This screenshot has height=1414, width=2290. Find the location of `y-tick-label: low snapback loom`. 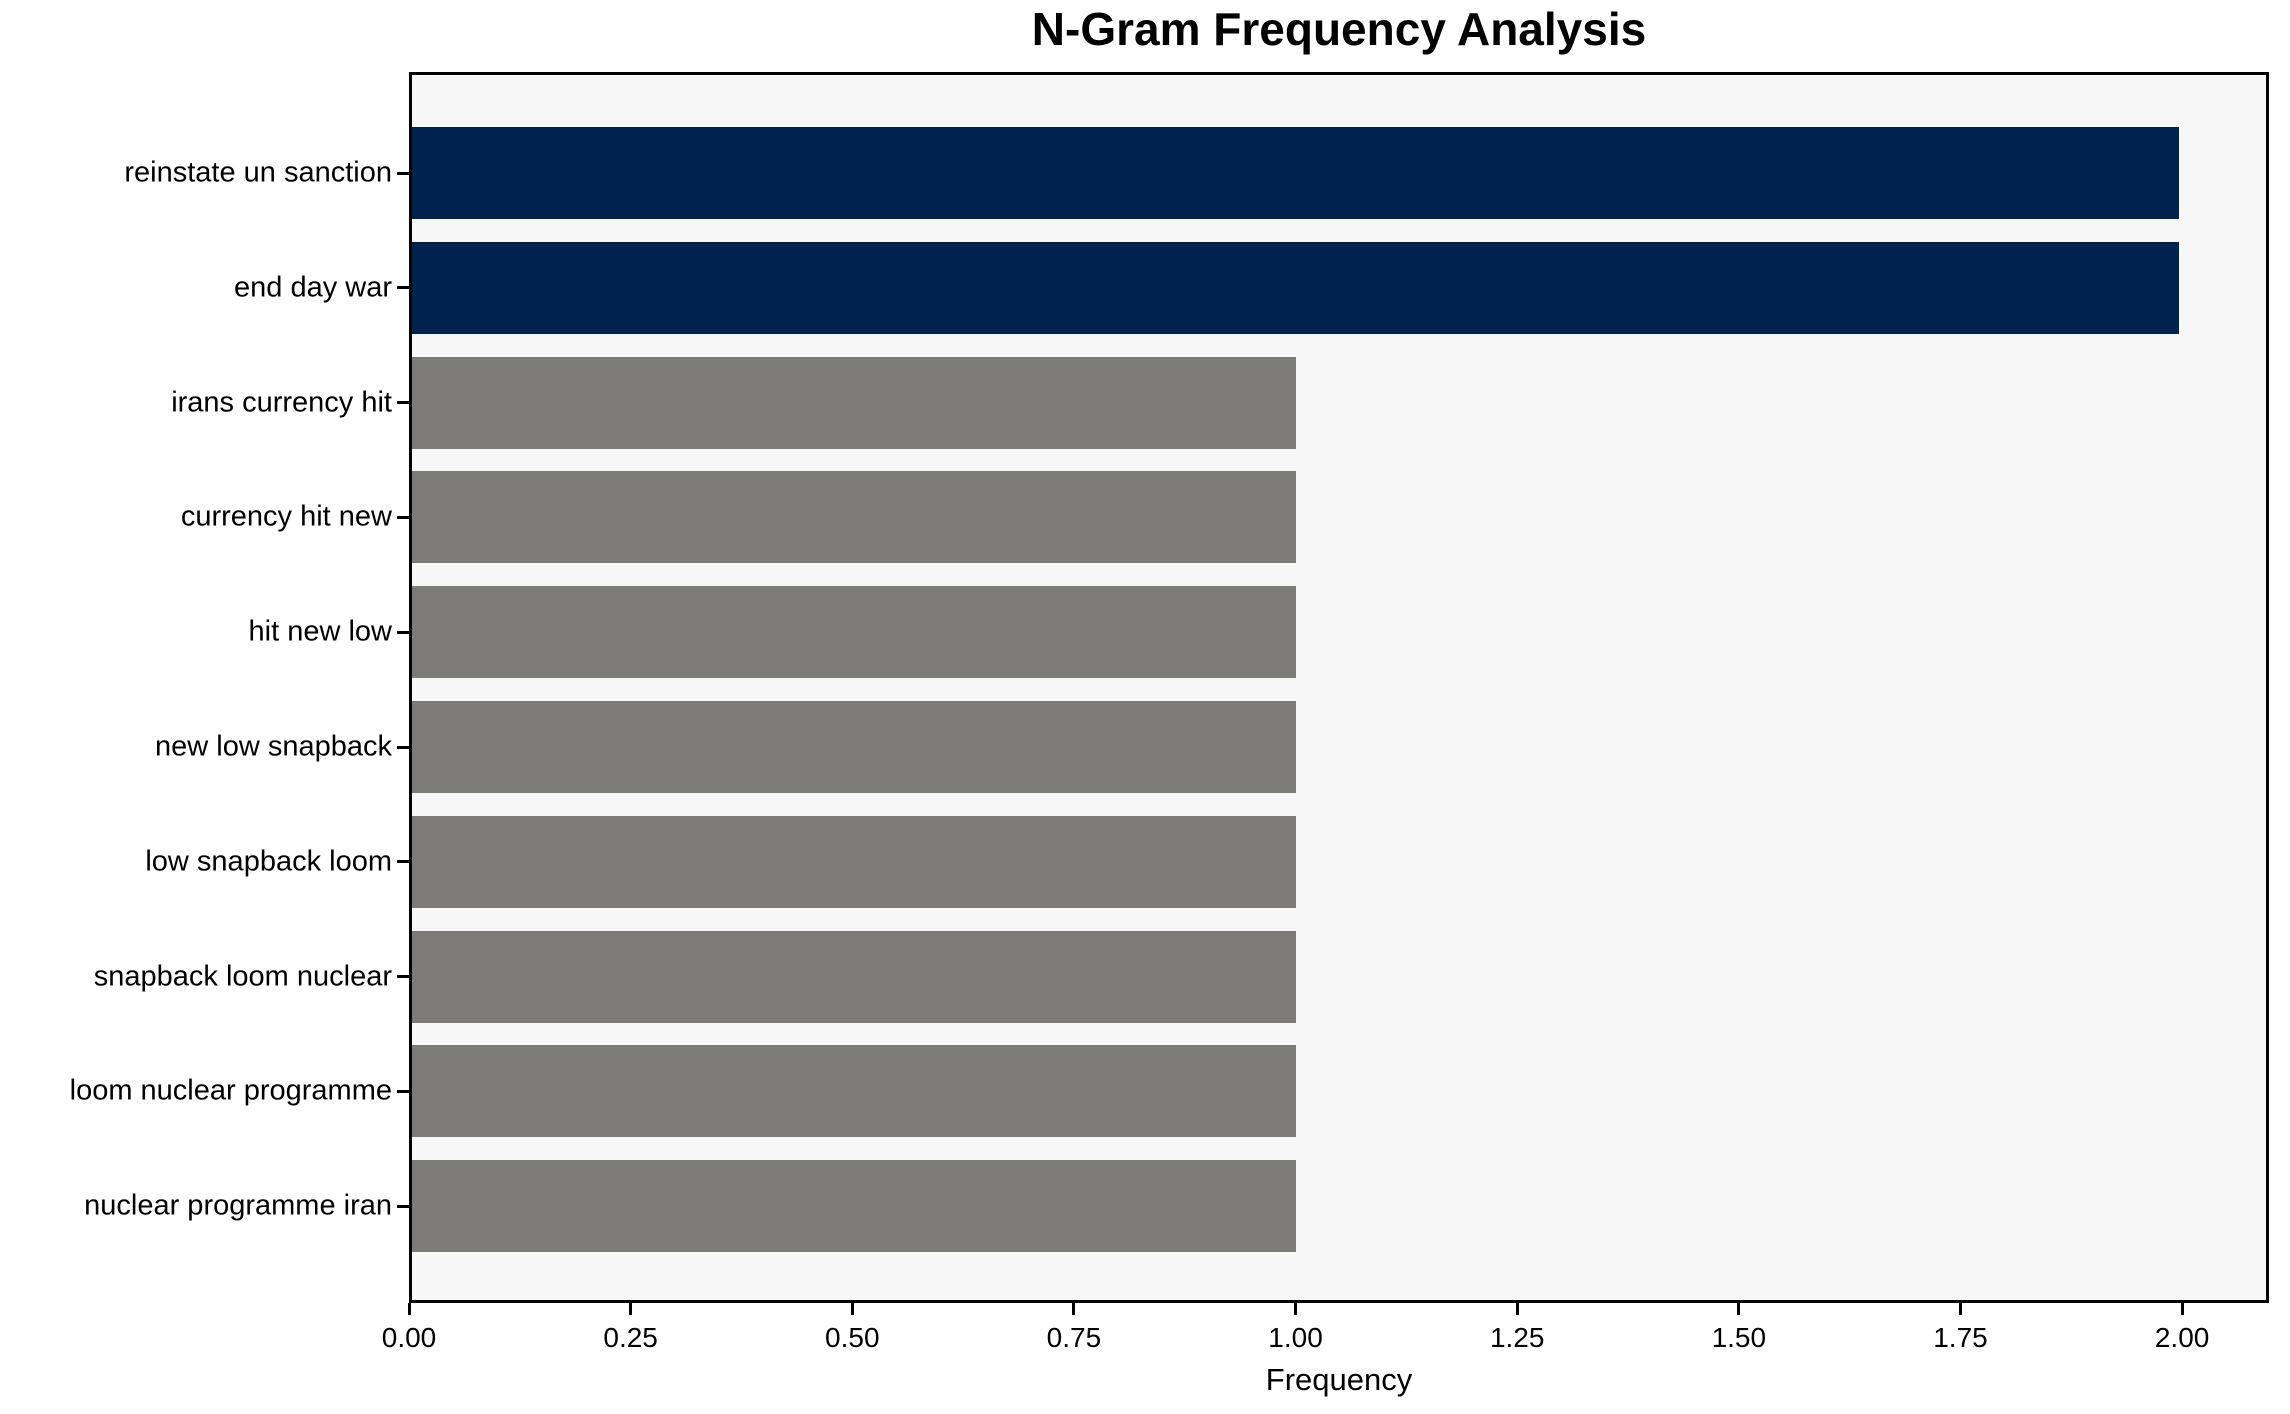

y-tick-label: low snapback loom is located at coordinates (268, 861).